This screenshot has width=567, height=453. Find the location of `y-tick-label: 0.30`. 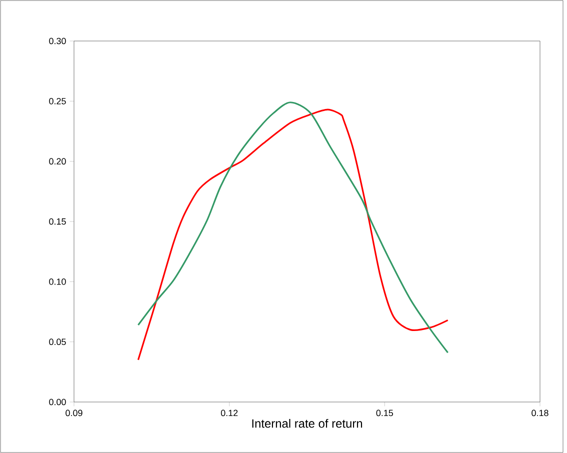

y-tick-label: 0.30 is located at coordinates (57, 41).